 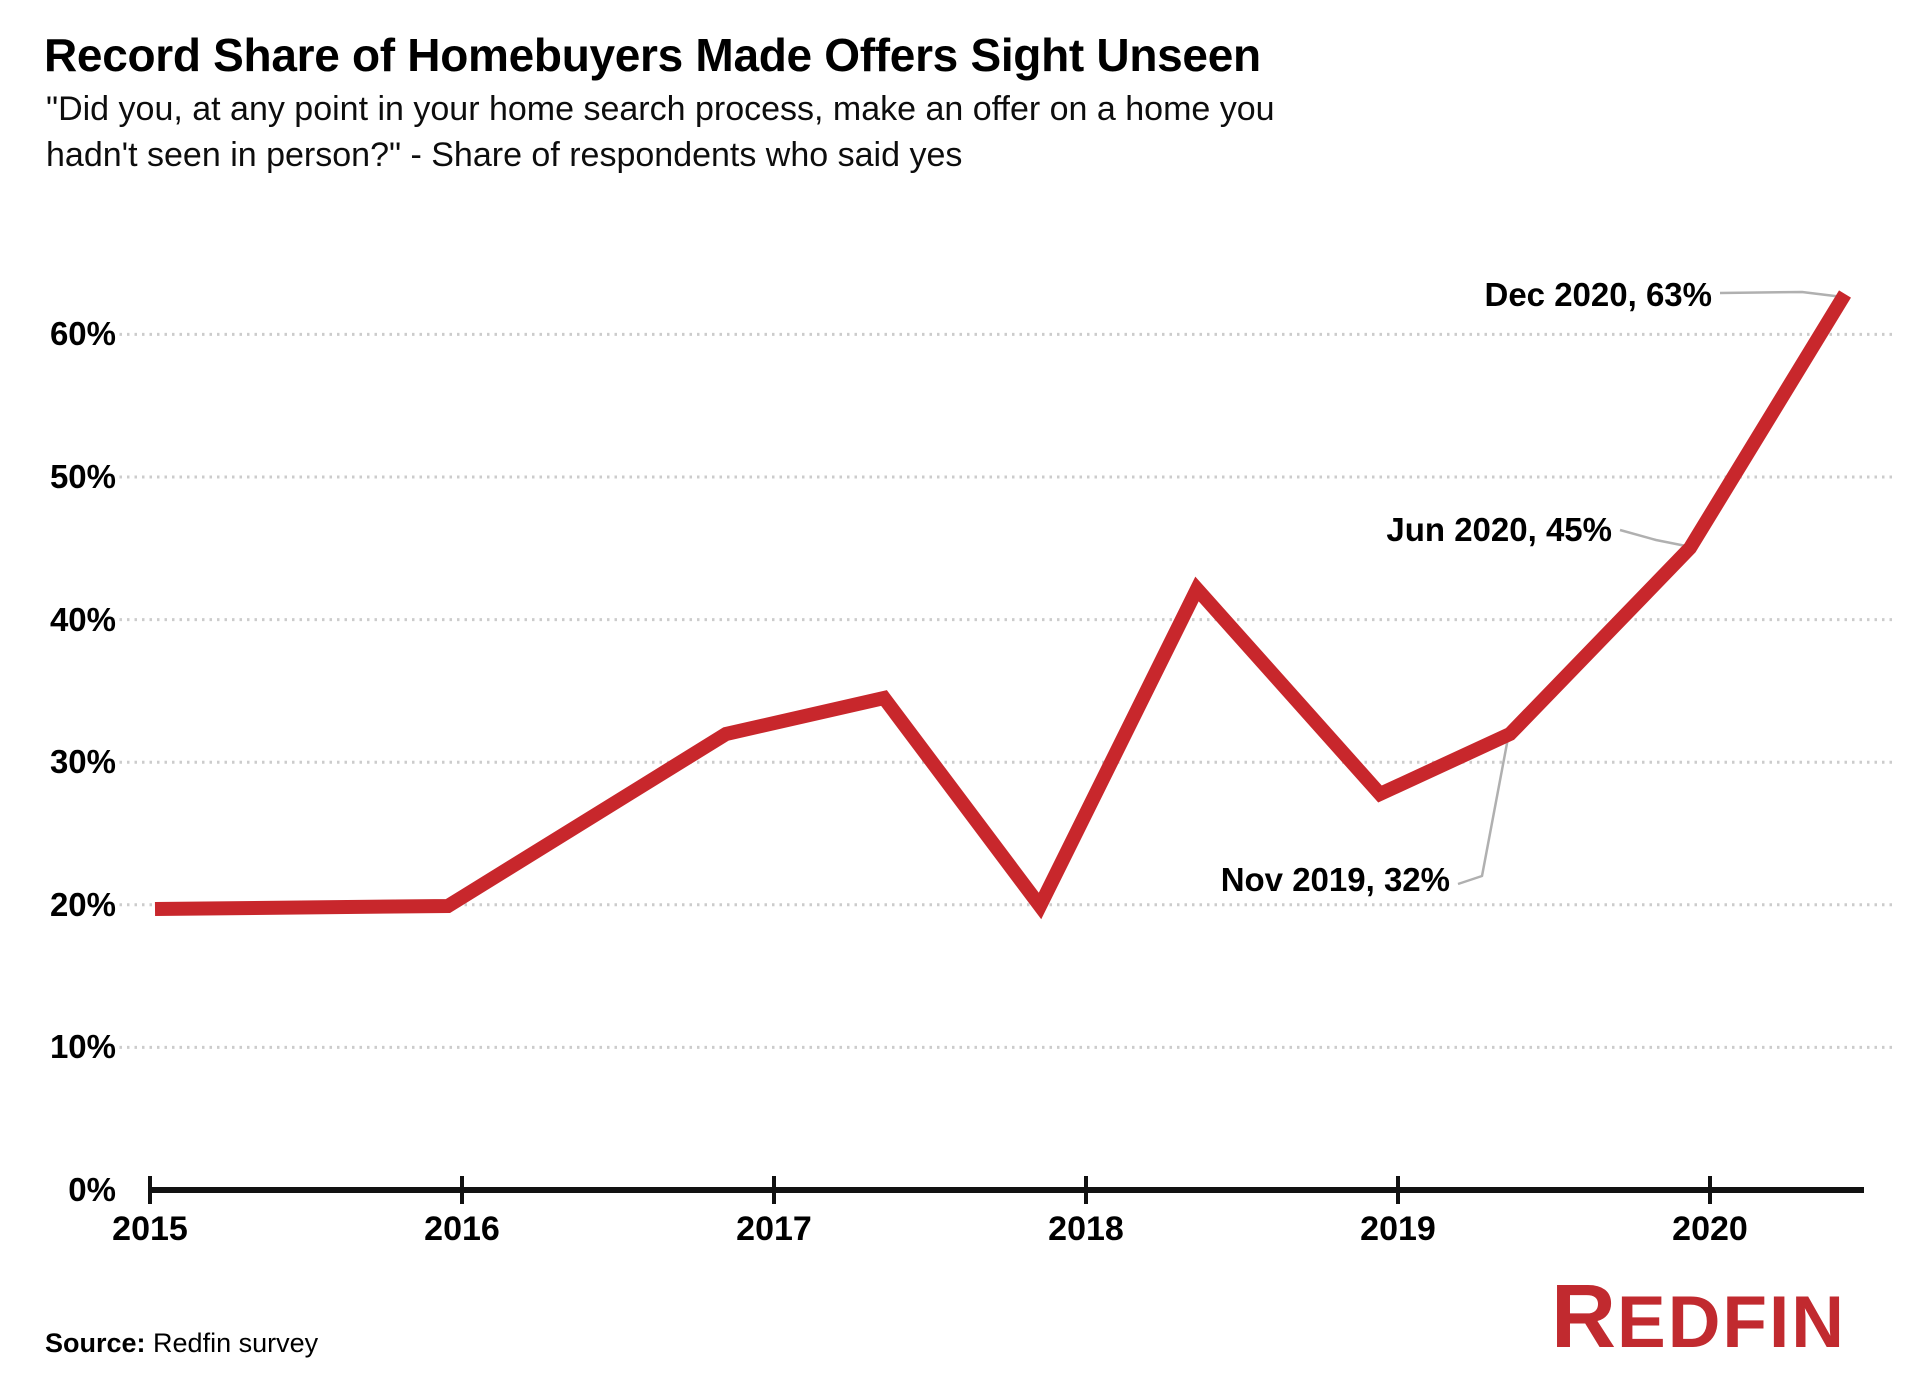 What do you see at coordinates (92, 1189) in the screenshot?
I see `y-axis-label-0%: 0%` at bounding box center [92, 1189].